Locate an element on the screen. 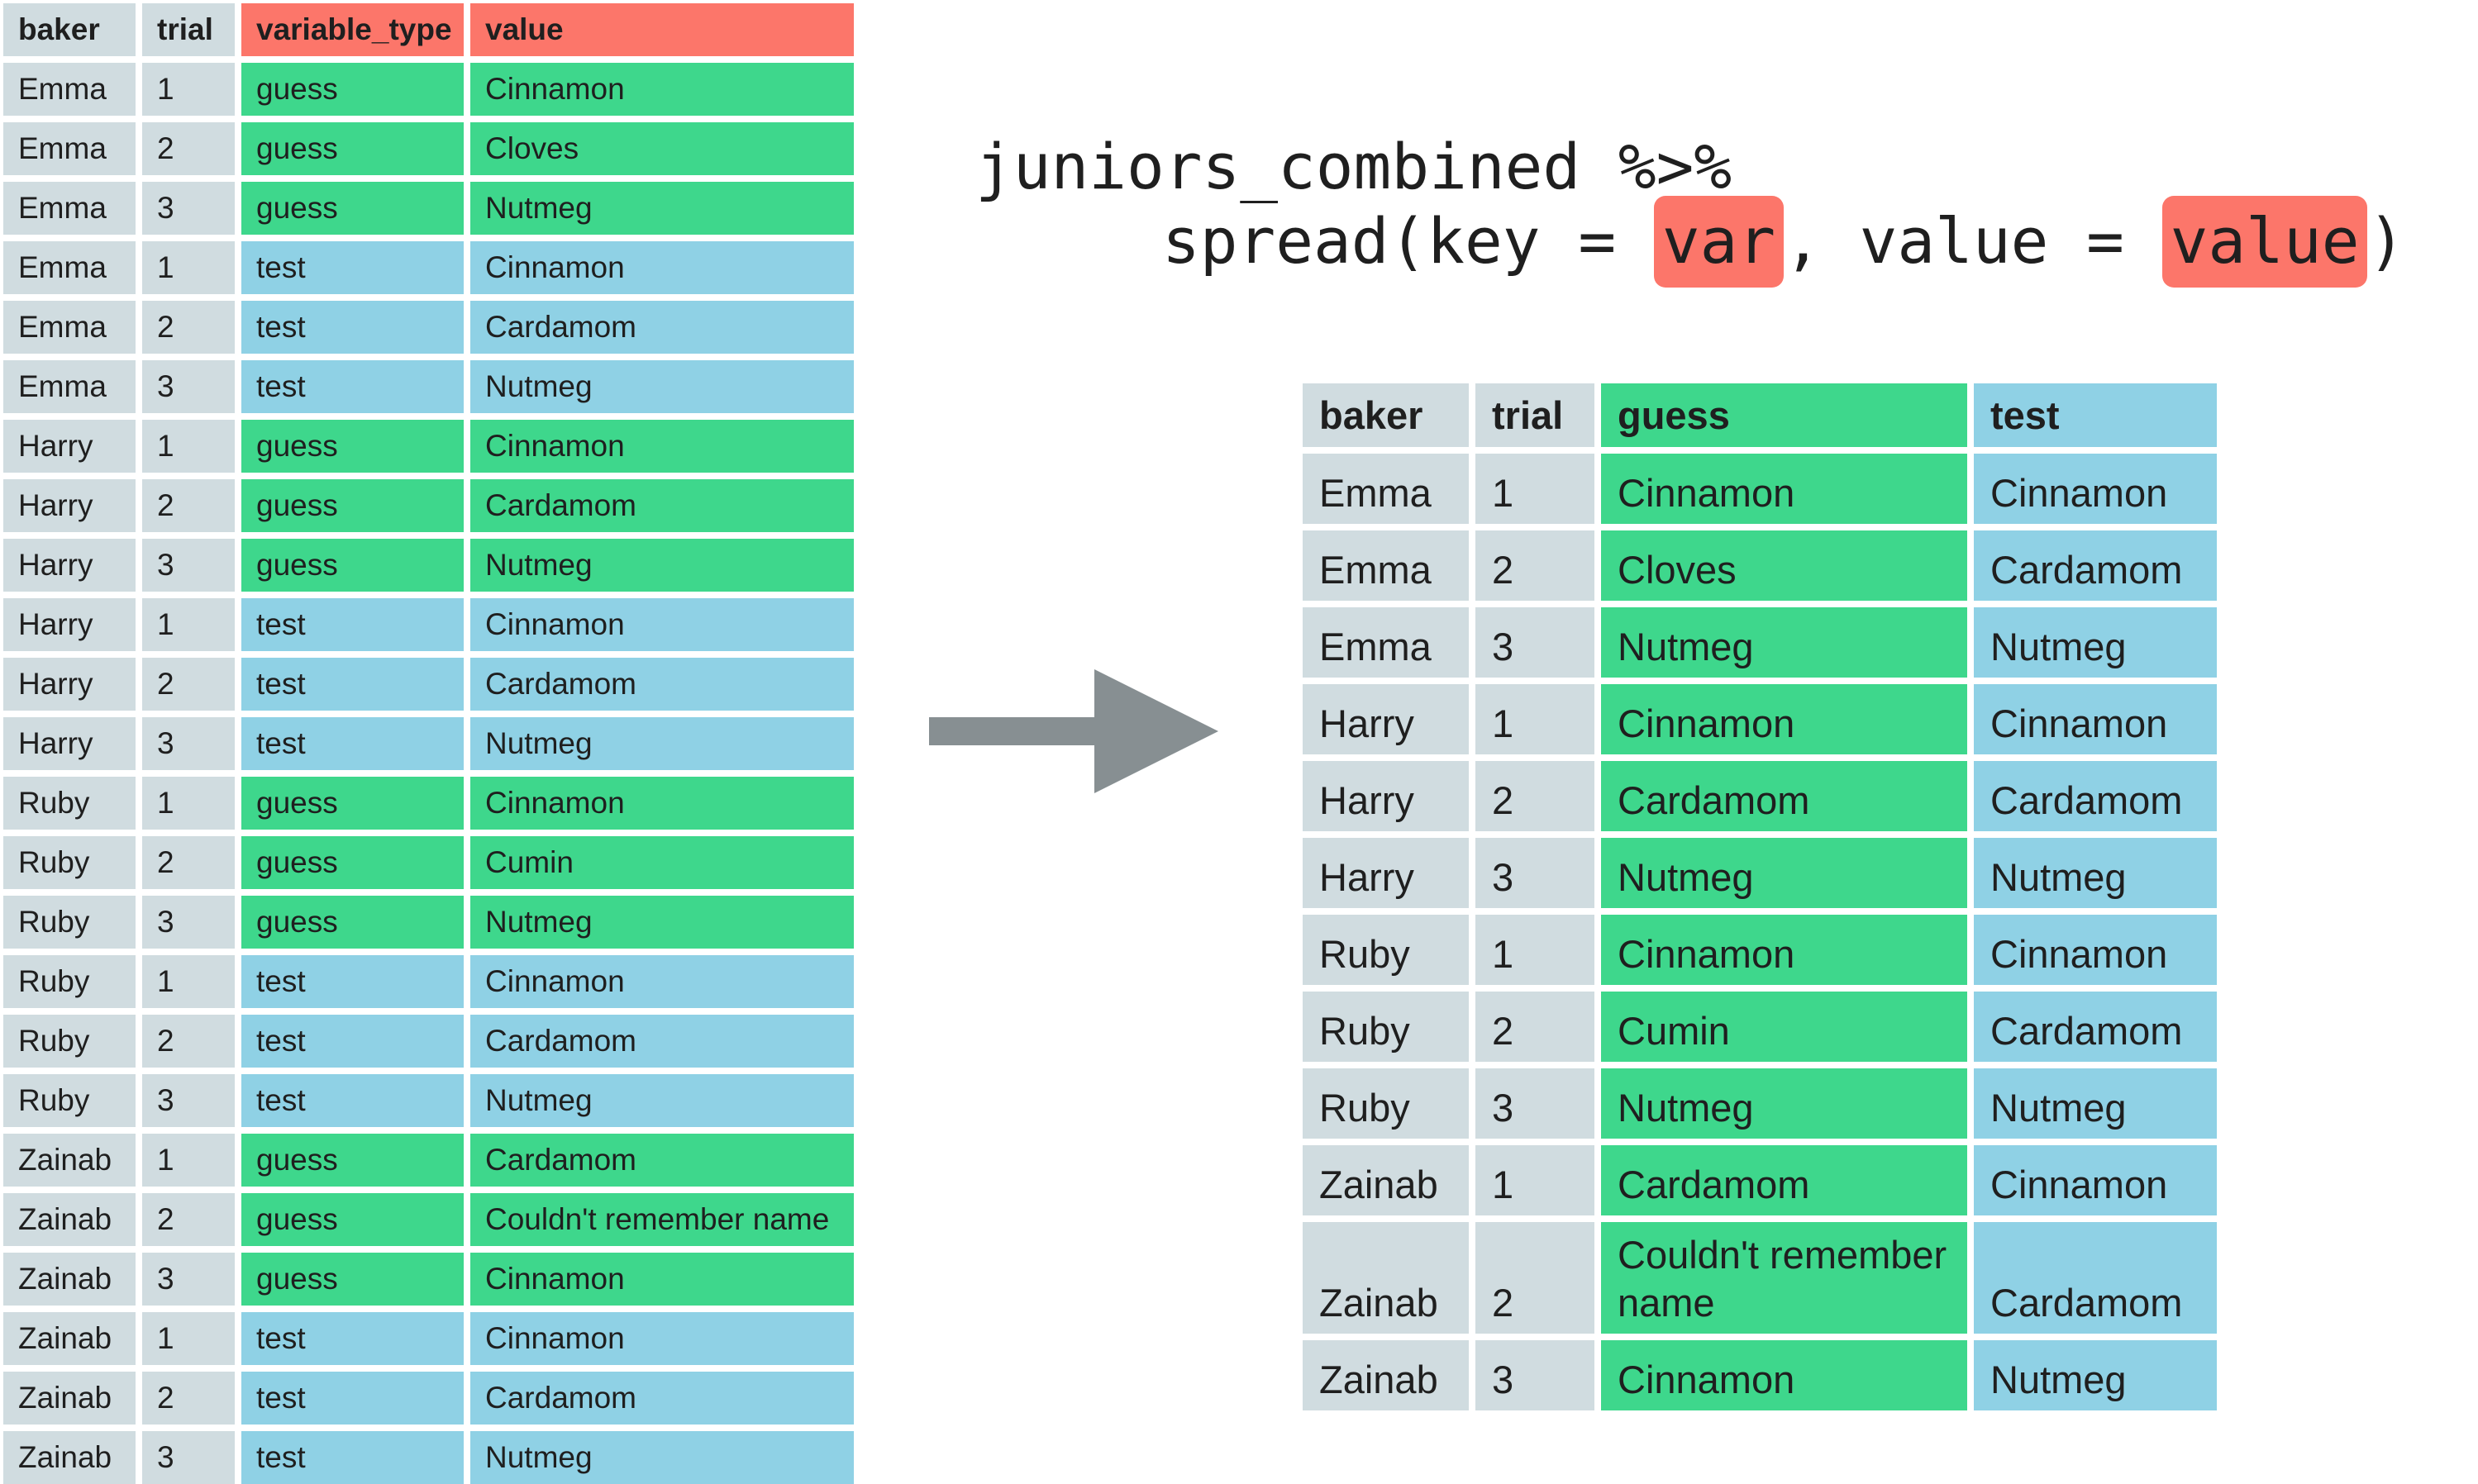 This screenshot has width=2478, height=1484. table-cell-value: Cumin is located at coordinates (662, 862).